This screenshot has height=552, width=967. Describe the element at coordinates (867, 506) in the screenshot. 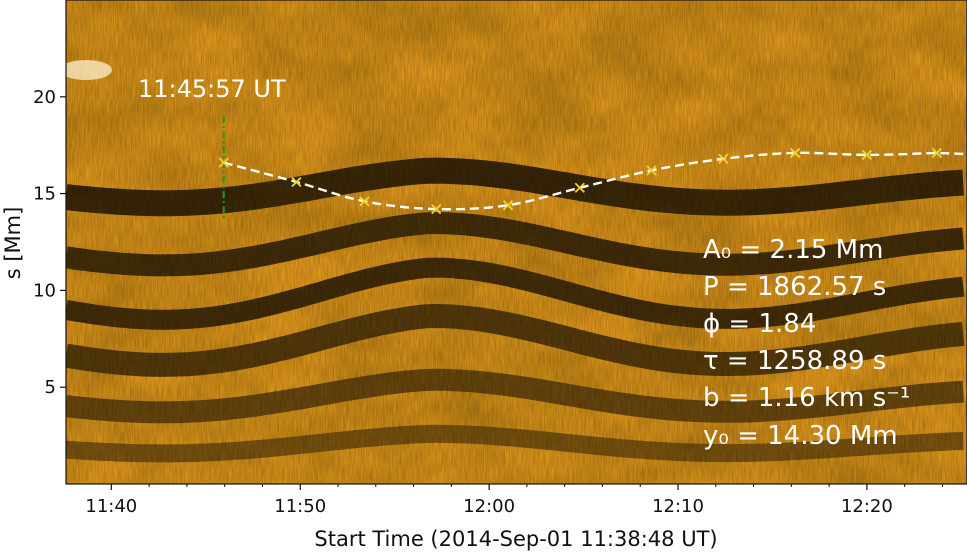

I see `x-tick-label: 12:20` at that location.